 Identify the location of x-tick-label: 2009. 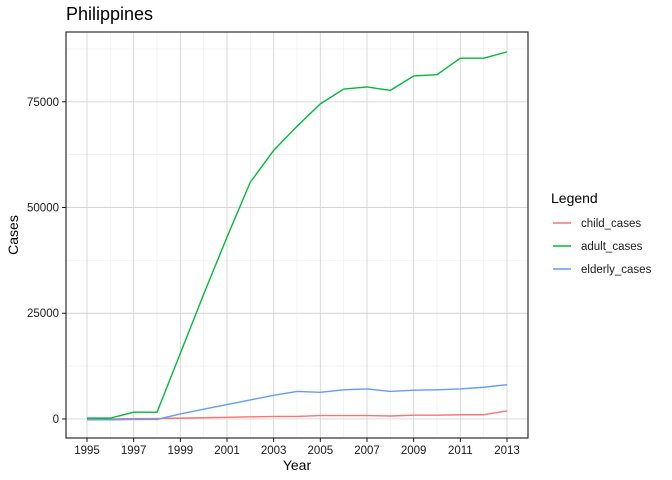
(414, 451).